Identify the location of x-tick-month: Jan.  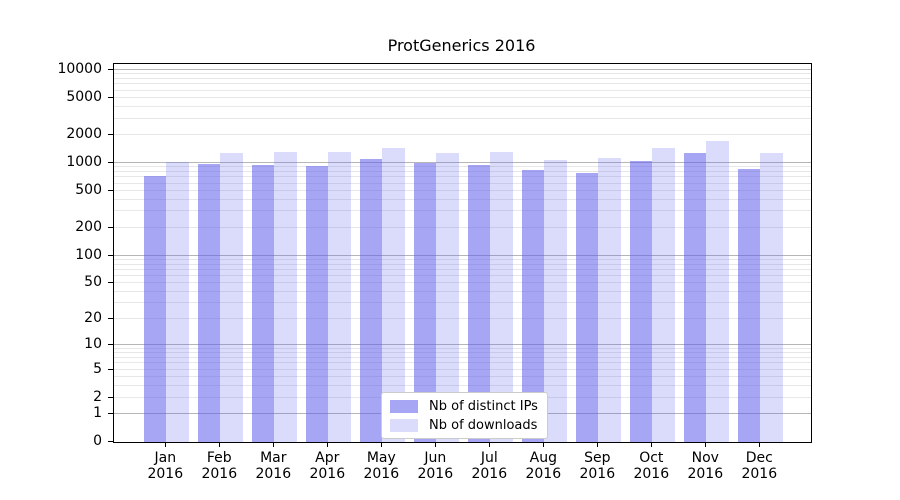
(165, 458).